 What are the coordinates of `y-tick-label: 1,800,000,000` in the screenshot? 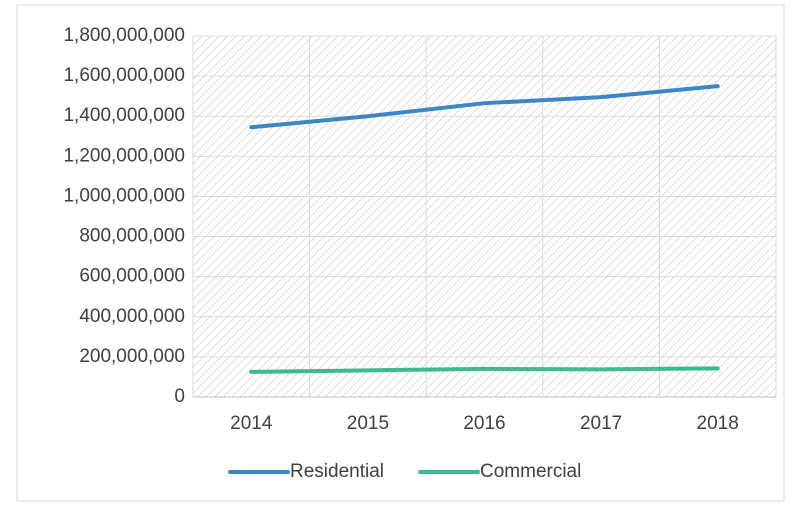 It's located at (124, 35).